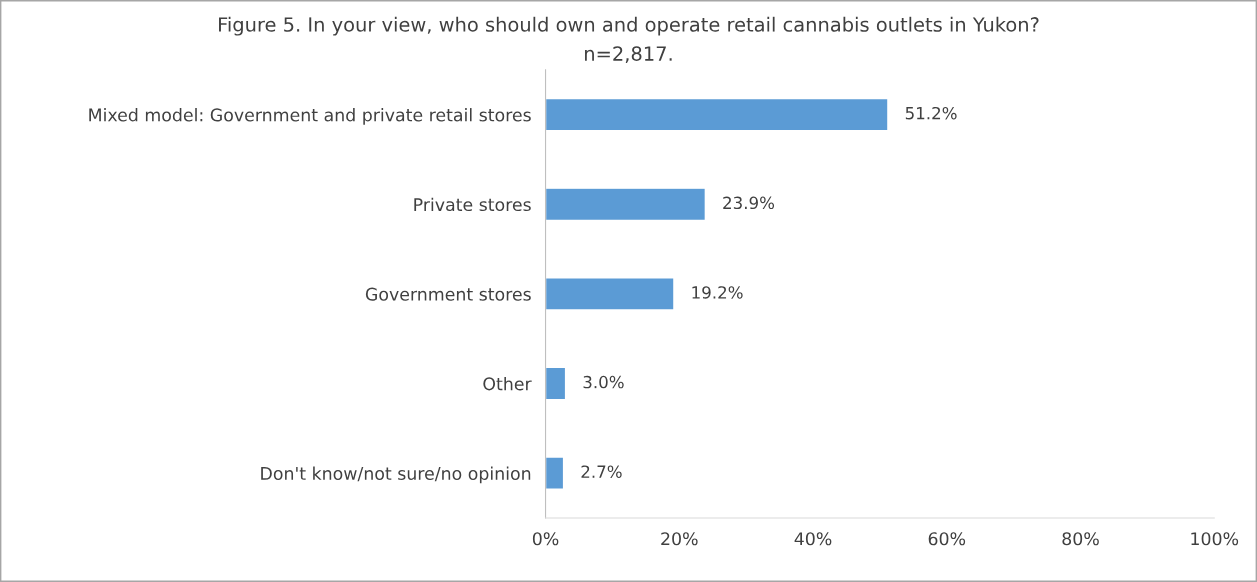 This screenshot has height=582, width=1257. Describe the element at coordinates (1080, 539) in the screenshot. I see `x-tick-label: 80%` at that location.